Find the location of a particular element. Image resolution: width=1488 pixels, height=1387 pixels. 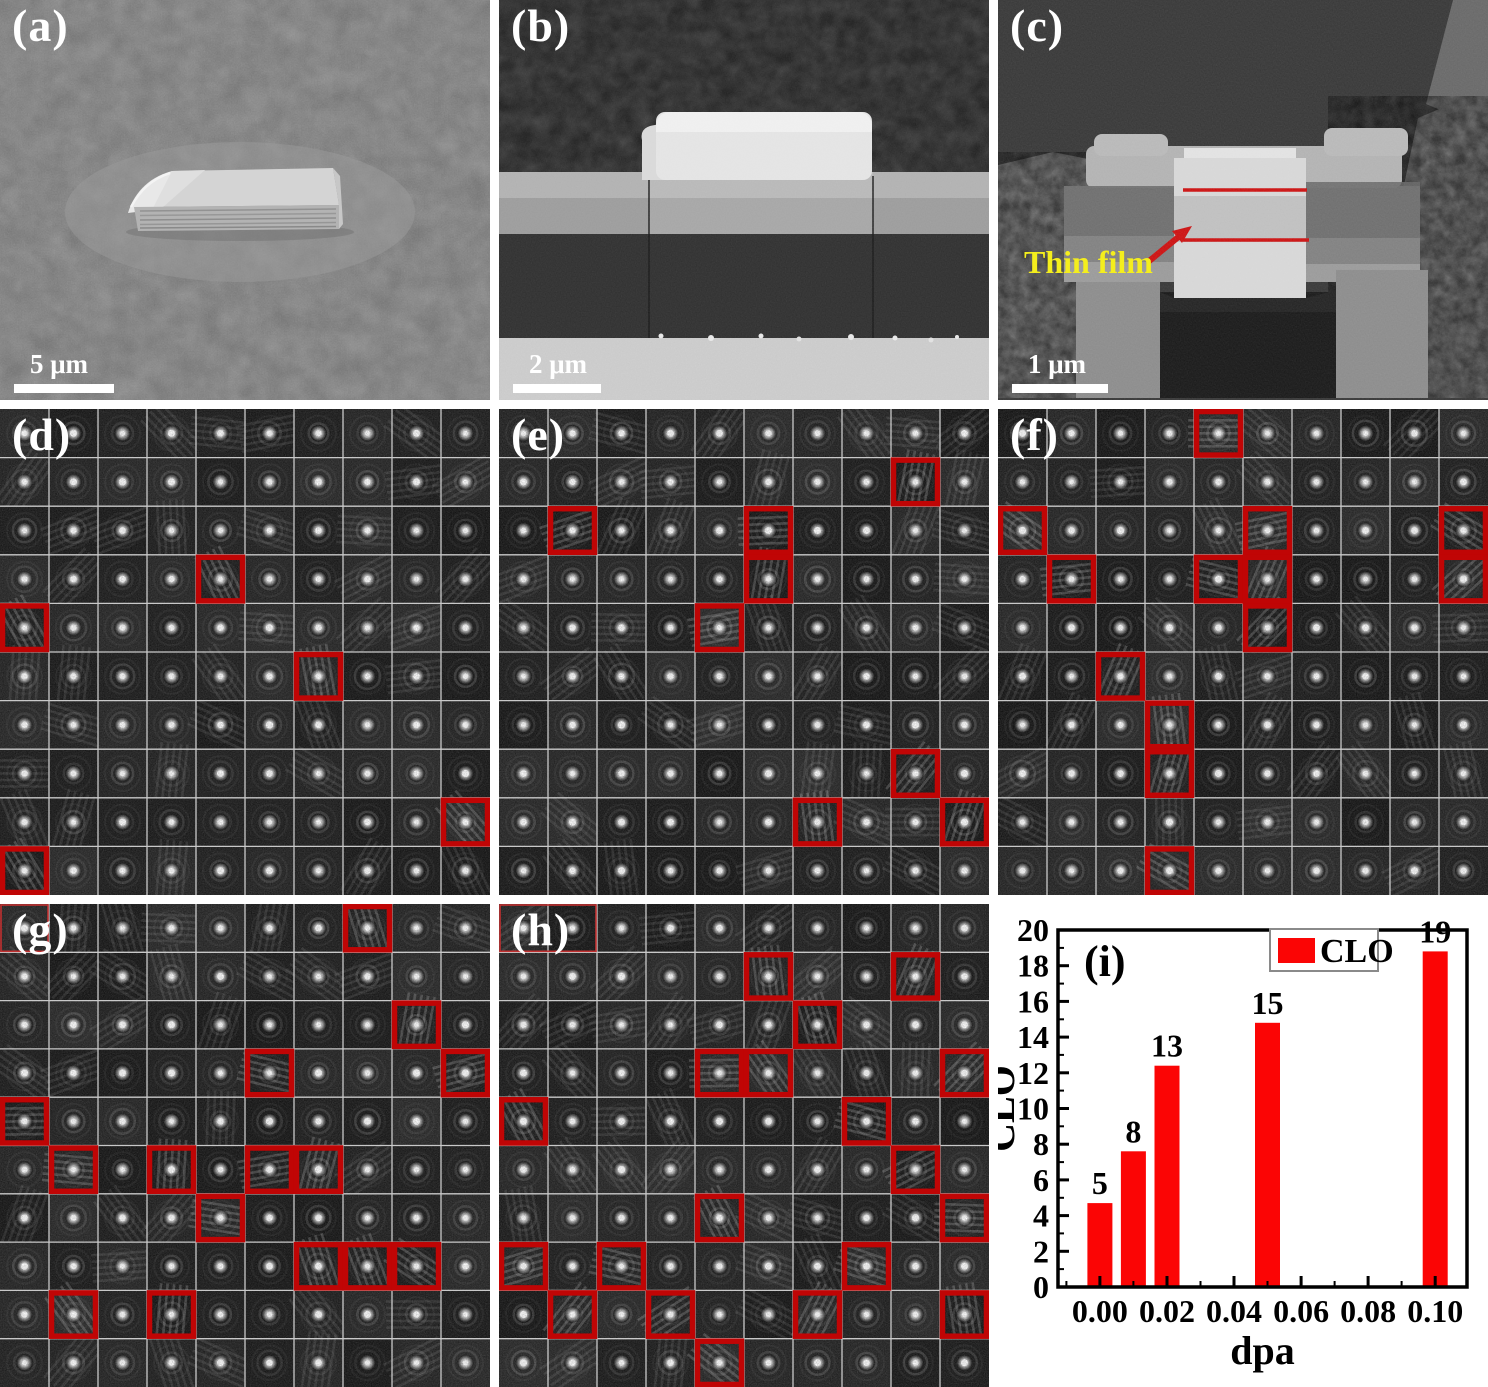

x-tick-label: 0.04 is located at coordinates (1234, 1311).